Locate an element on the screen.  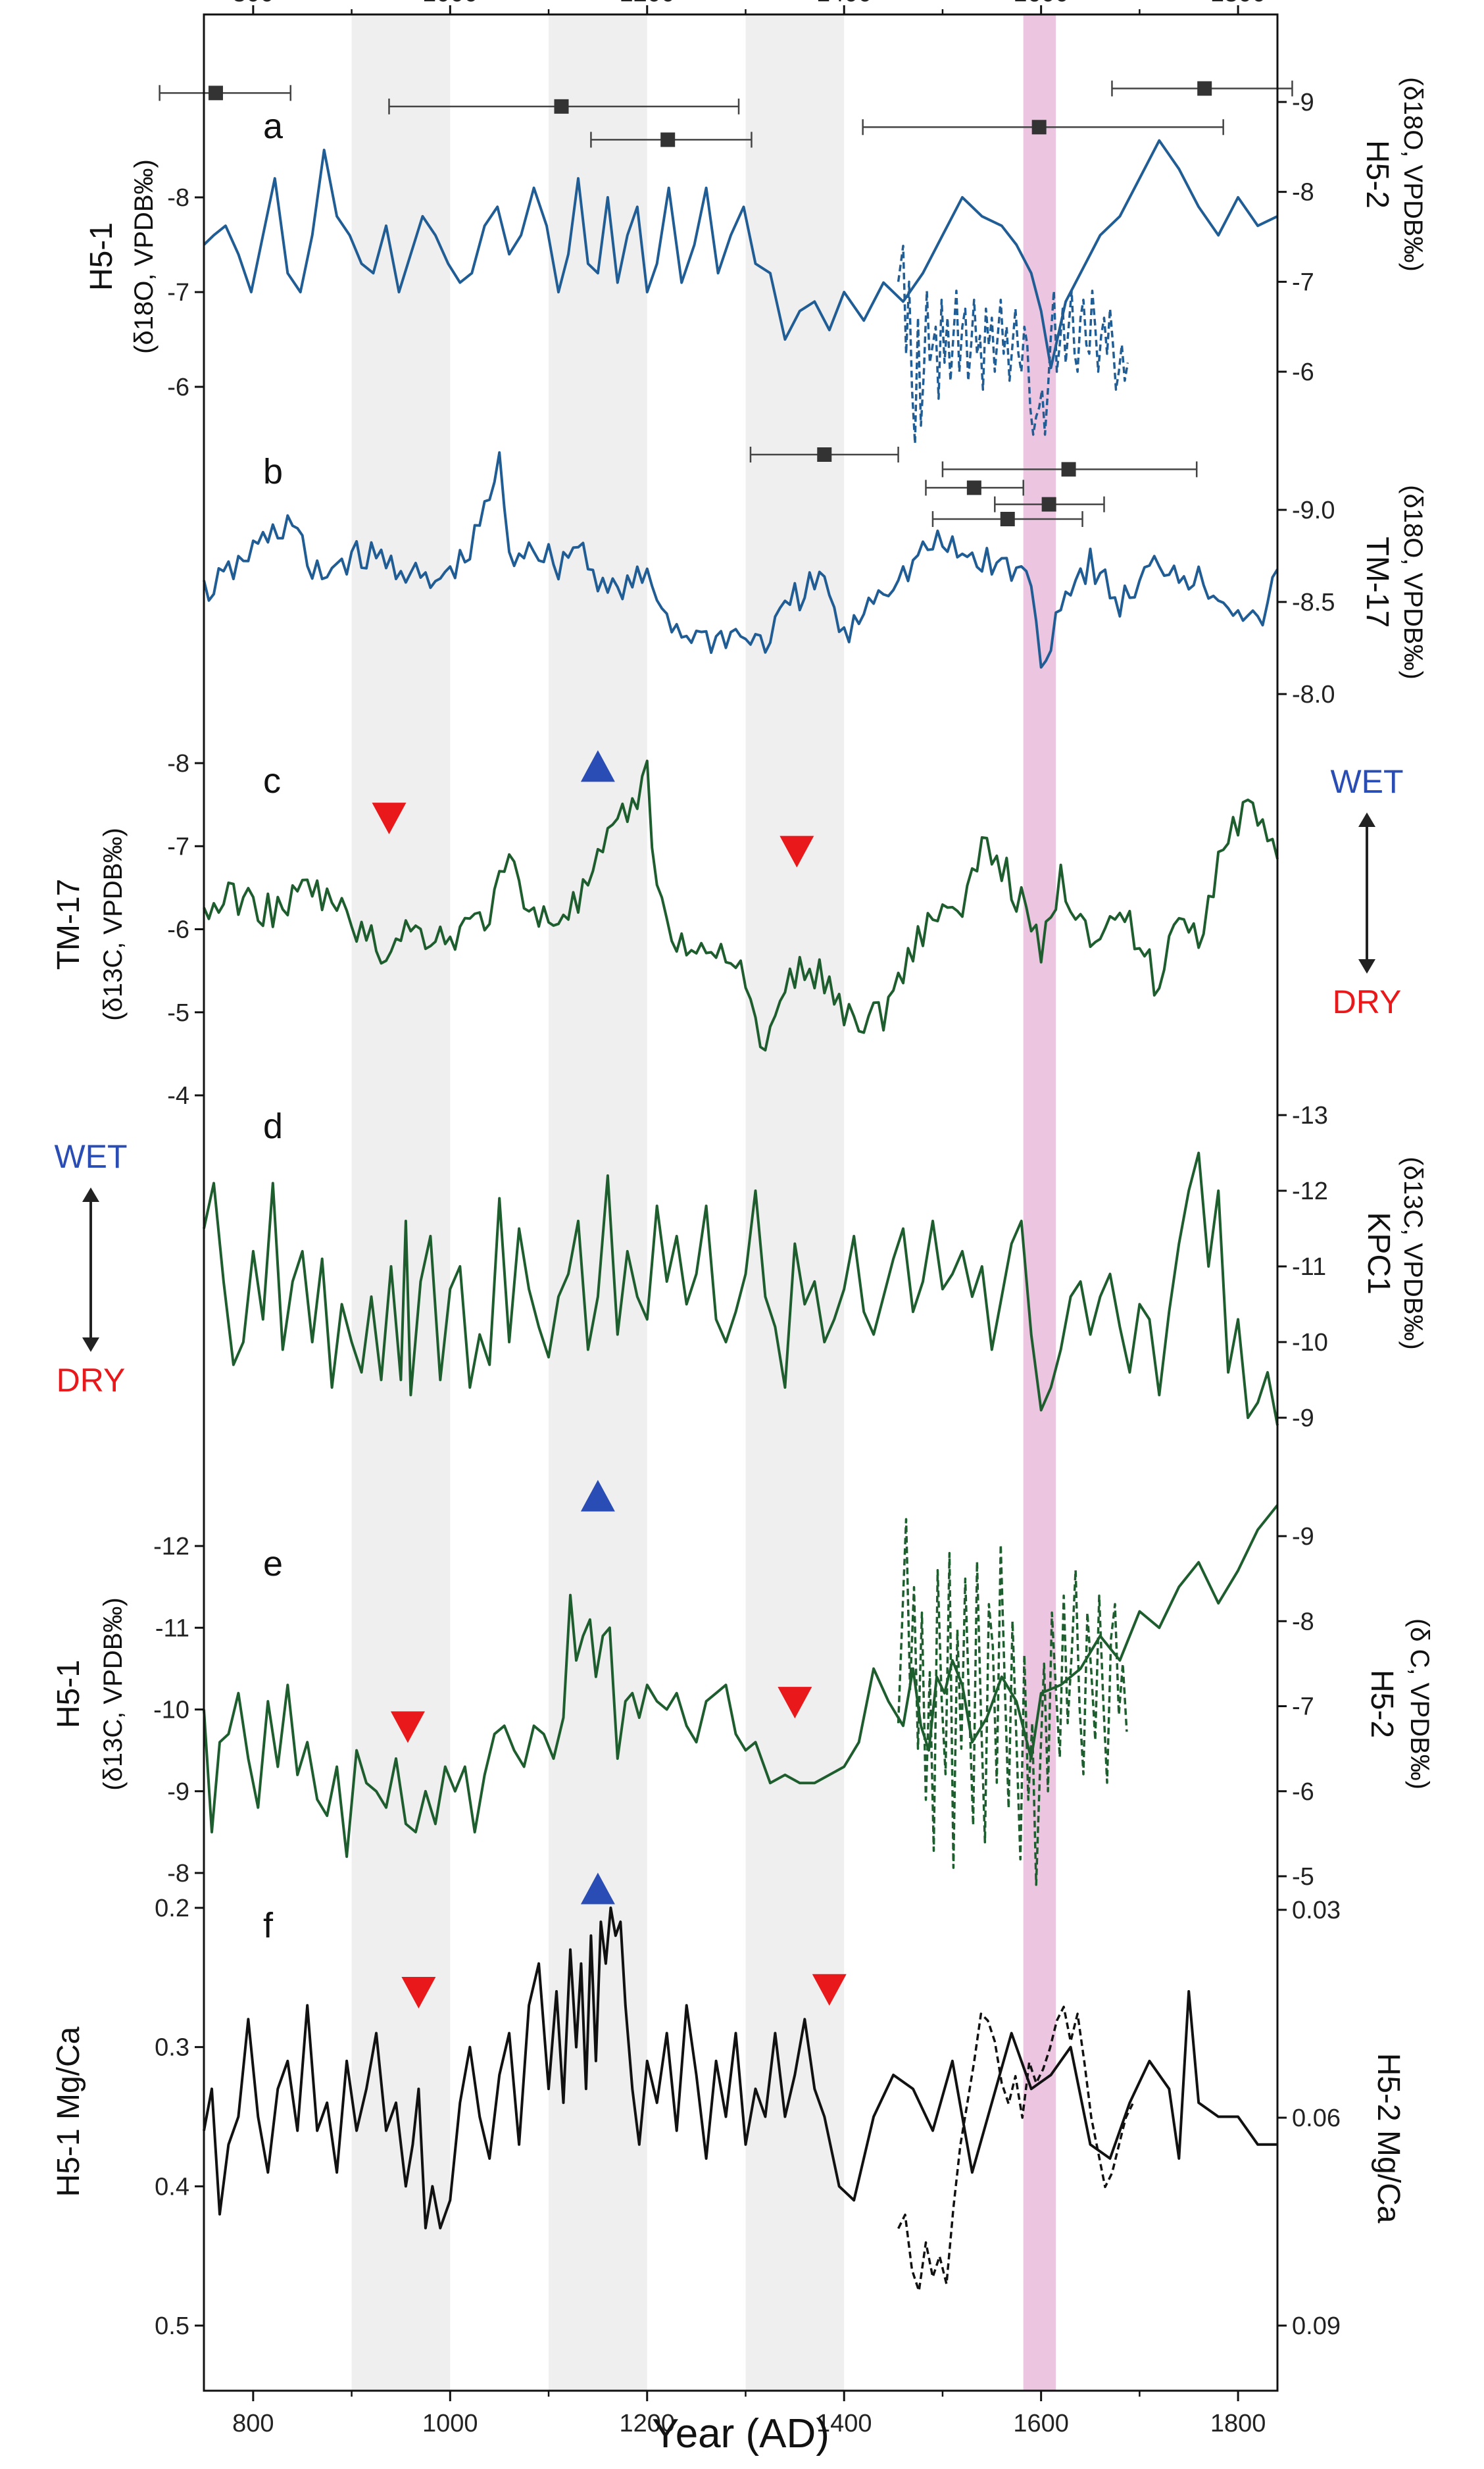
panel-letter-d: d is located at coordinates (273, 1126).